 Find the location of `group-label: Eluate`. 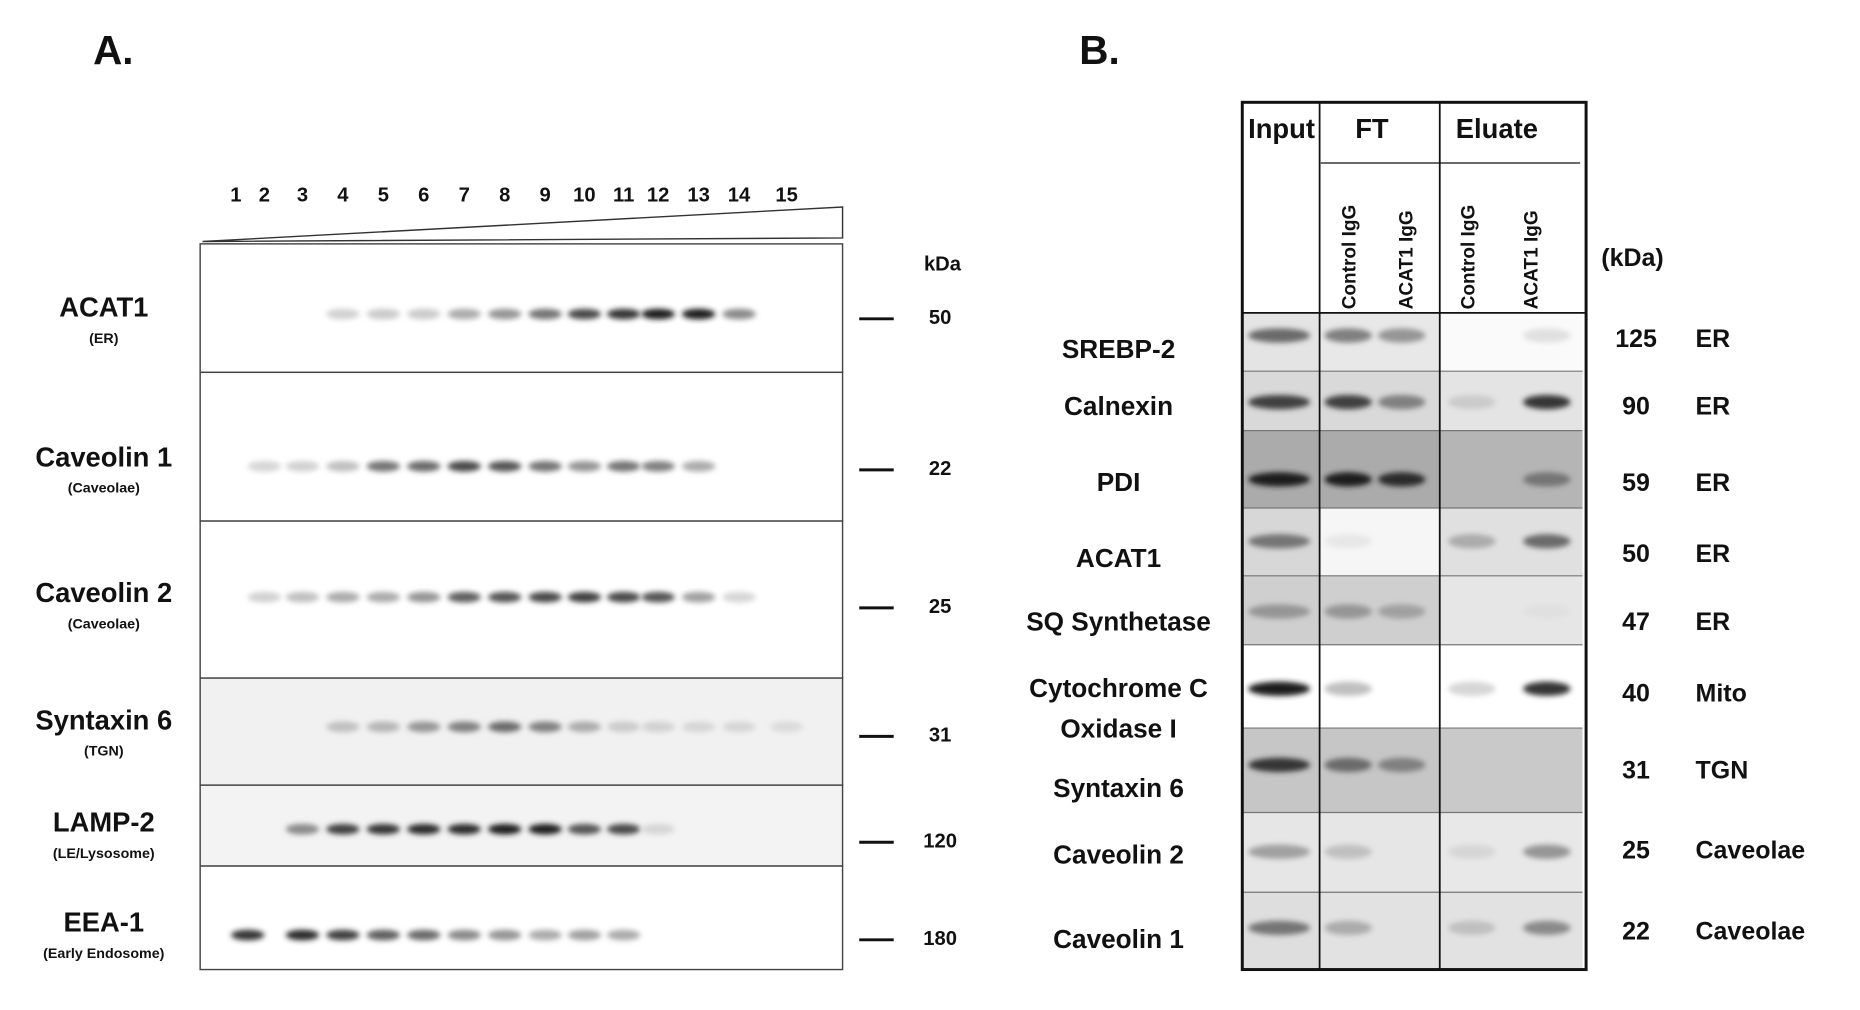

group-label: Eluate is located at coordinates (1497, 128).